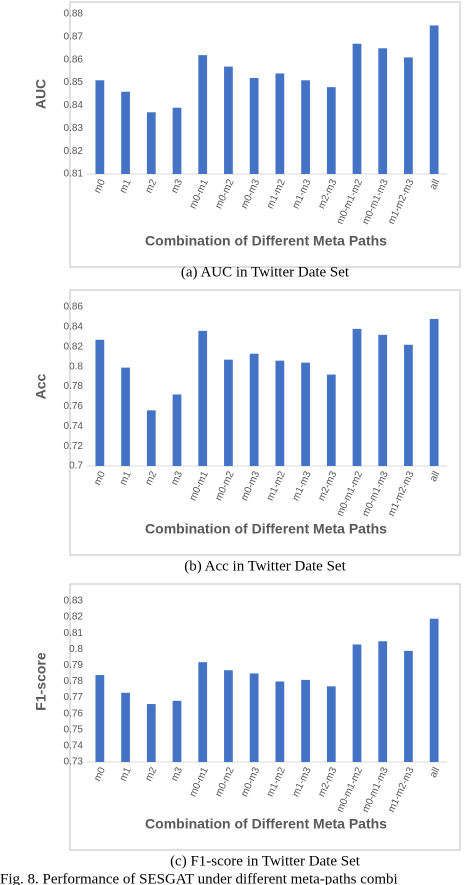 Image resolution: width=474 pixels, height=885 pixels. Describe the element at coordinates (74, 82) in the screenshot. I see `y-tick-label: 0.85` at that location.